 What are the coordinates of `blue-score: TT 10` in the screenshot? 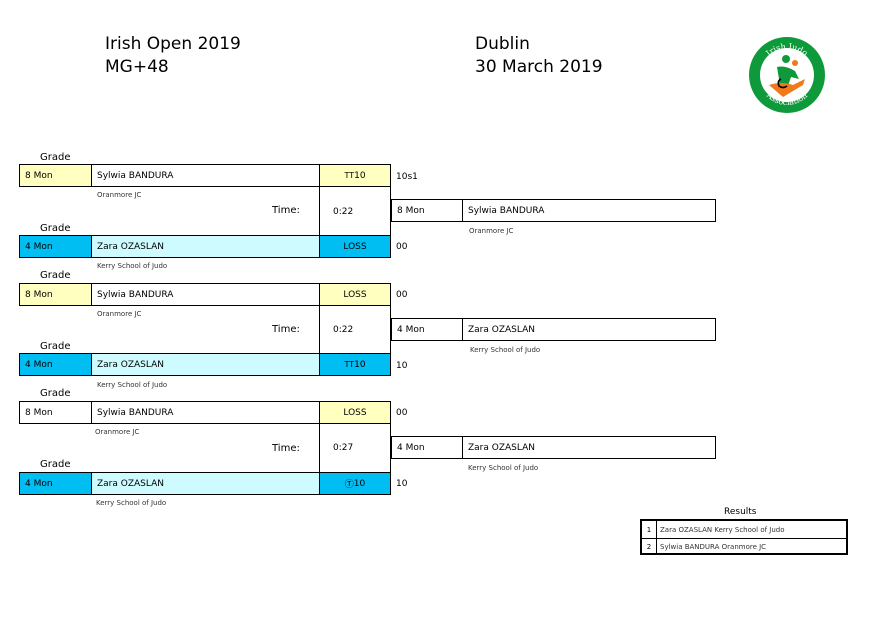 It's located at (355, 364).